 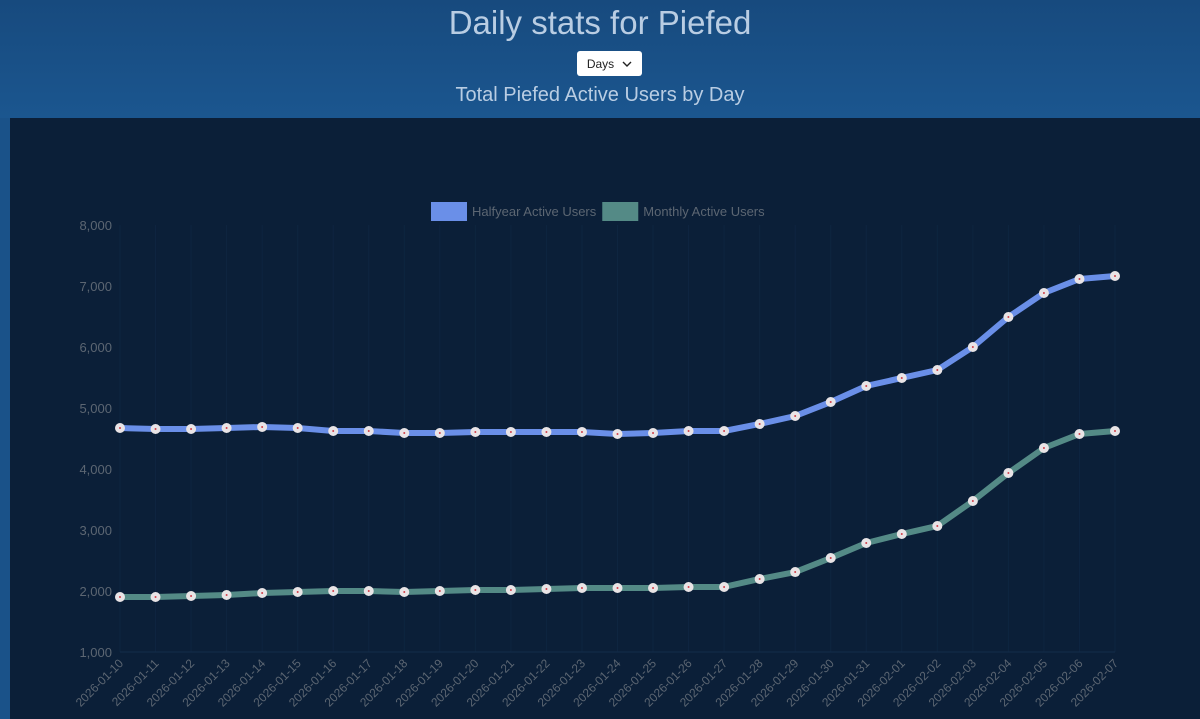 I want to click on legend-label: Halfyear Active Users, so click(x=534, y=211).